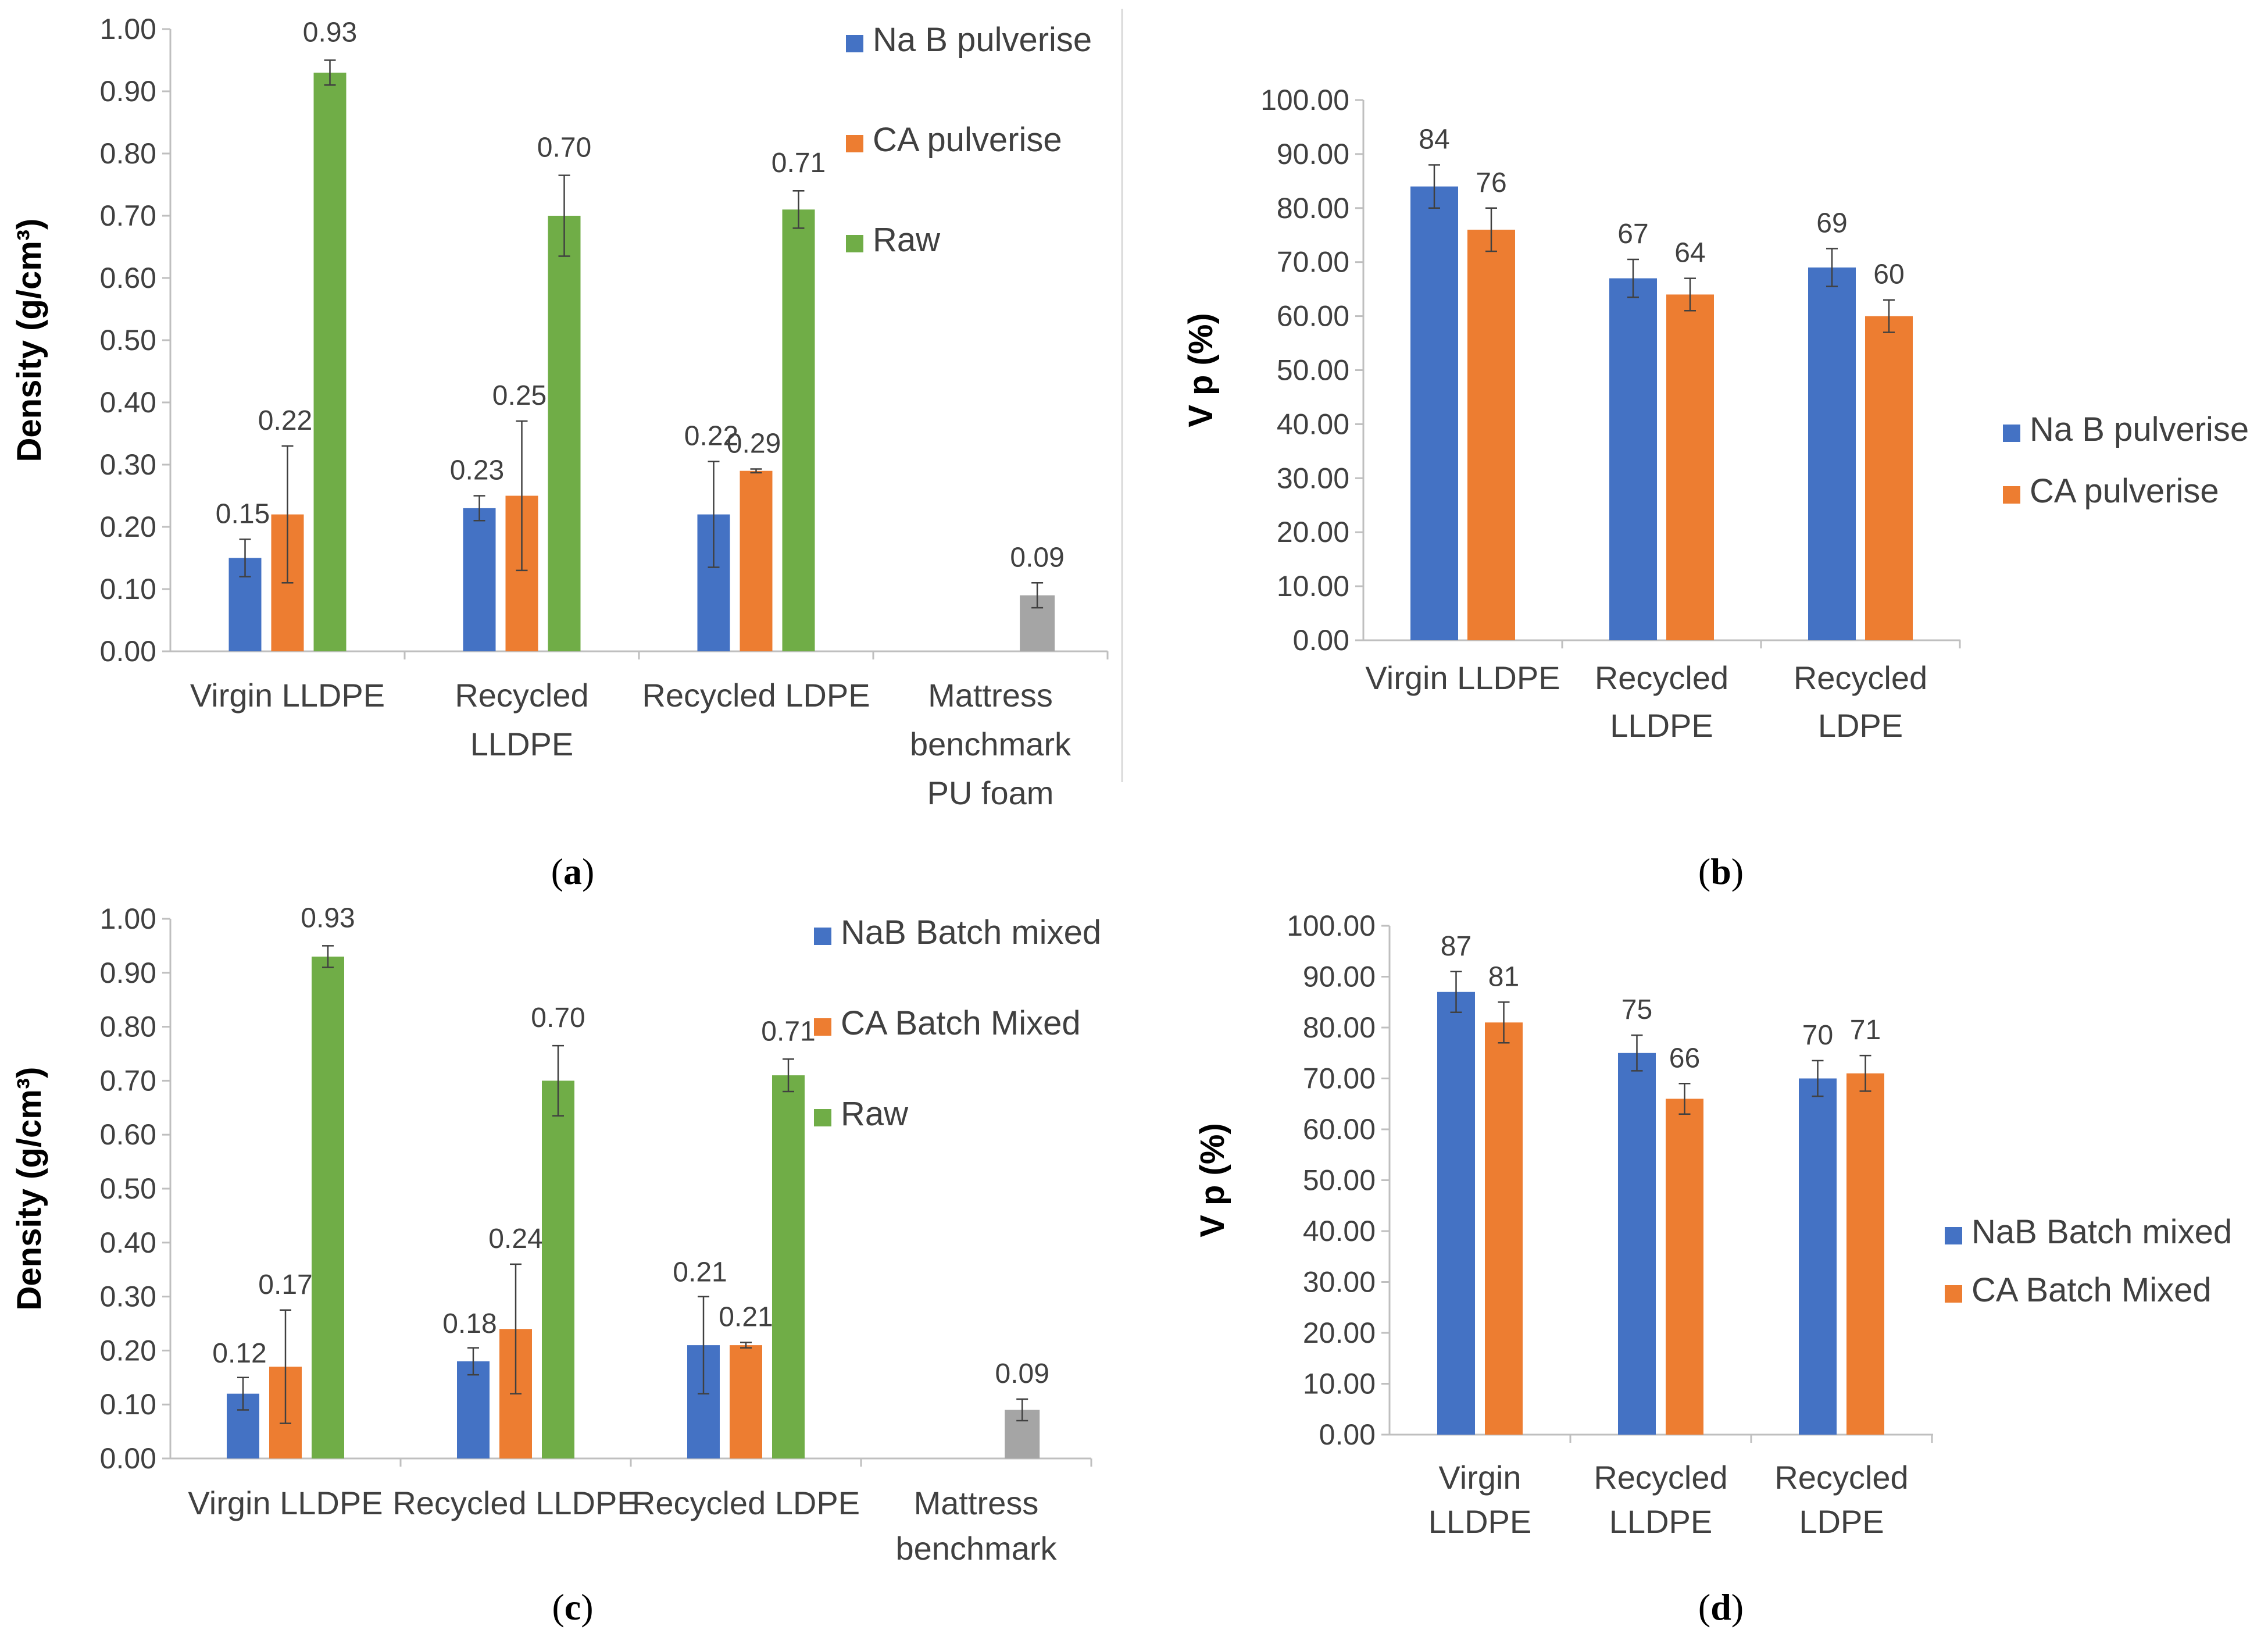  What do you see at coordinates (1637, 1009) in the screenshot?
I see `data-label: 75` at bounding box center [1637, 1009].